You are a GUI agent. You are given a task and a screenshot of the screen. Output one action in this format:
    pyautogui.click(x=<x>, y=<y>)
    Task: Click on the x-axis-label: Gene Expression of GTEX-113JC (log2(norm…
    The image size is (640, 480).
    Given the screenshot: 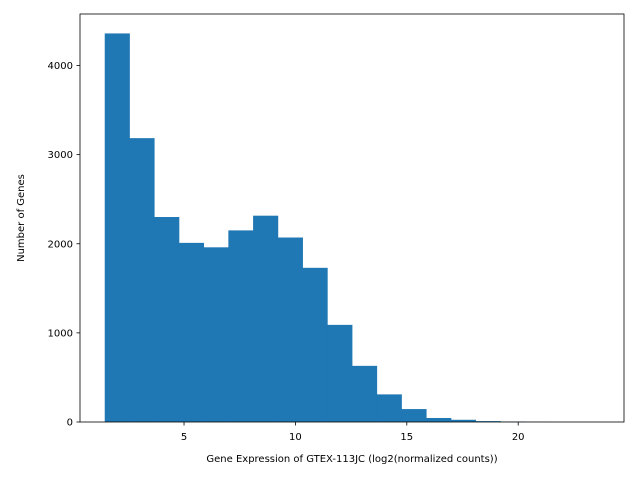 What is the action you would take?
    pyautogui.click(x=351, y=459)
    